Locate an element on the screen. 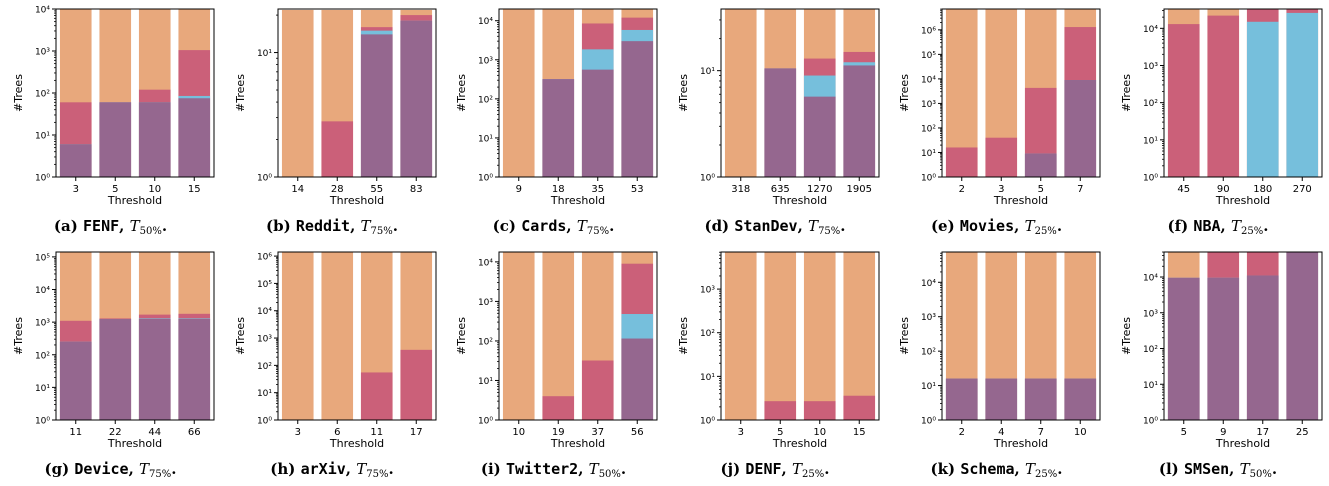 The width and height of the screenshot is (1329, 486). chart-caption: (l) SMSen, T50%. is located at coordinates (1218, 470).